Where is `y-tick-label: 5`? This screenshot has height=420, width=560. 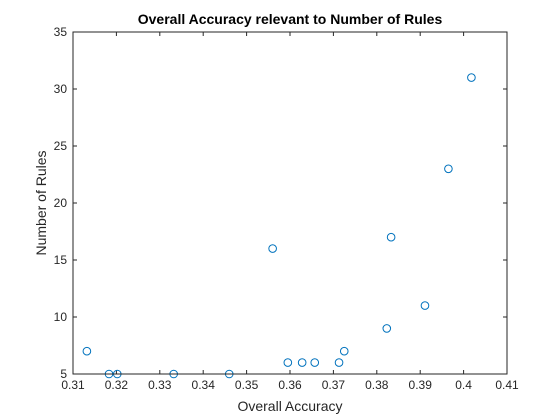 y-tick-label: 5 is located at coordinates (63, 374).